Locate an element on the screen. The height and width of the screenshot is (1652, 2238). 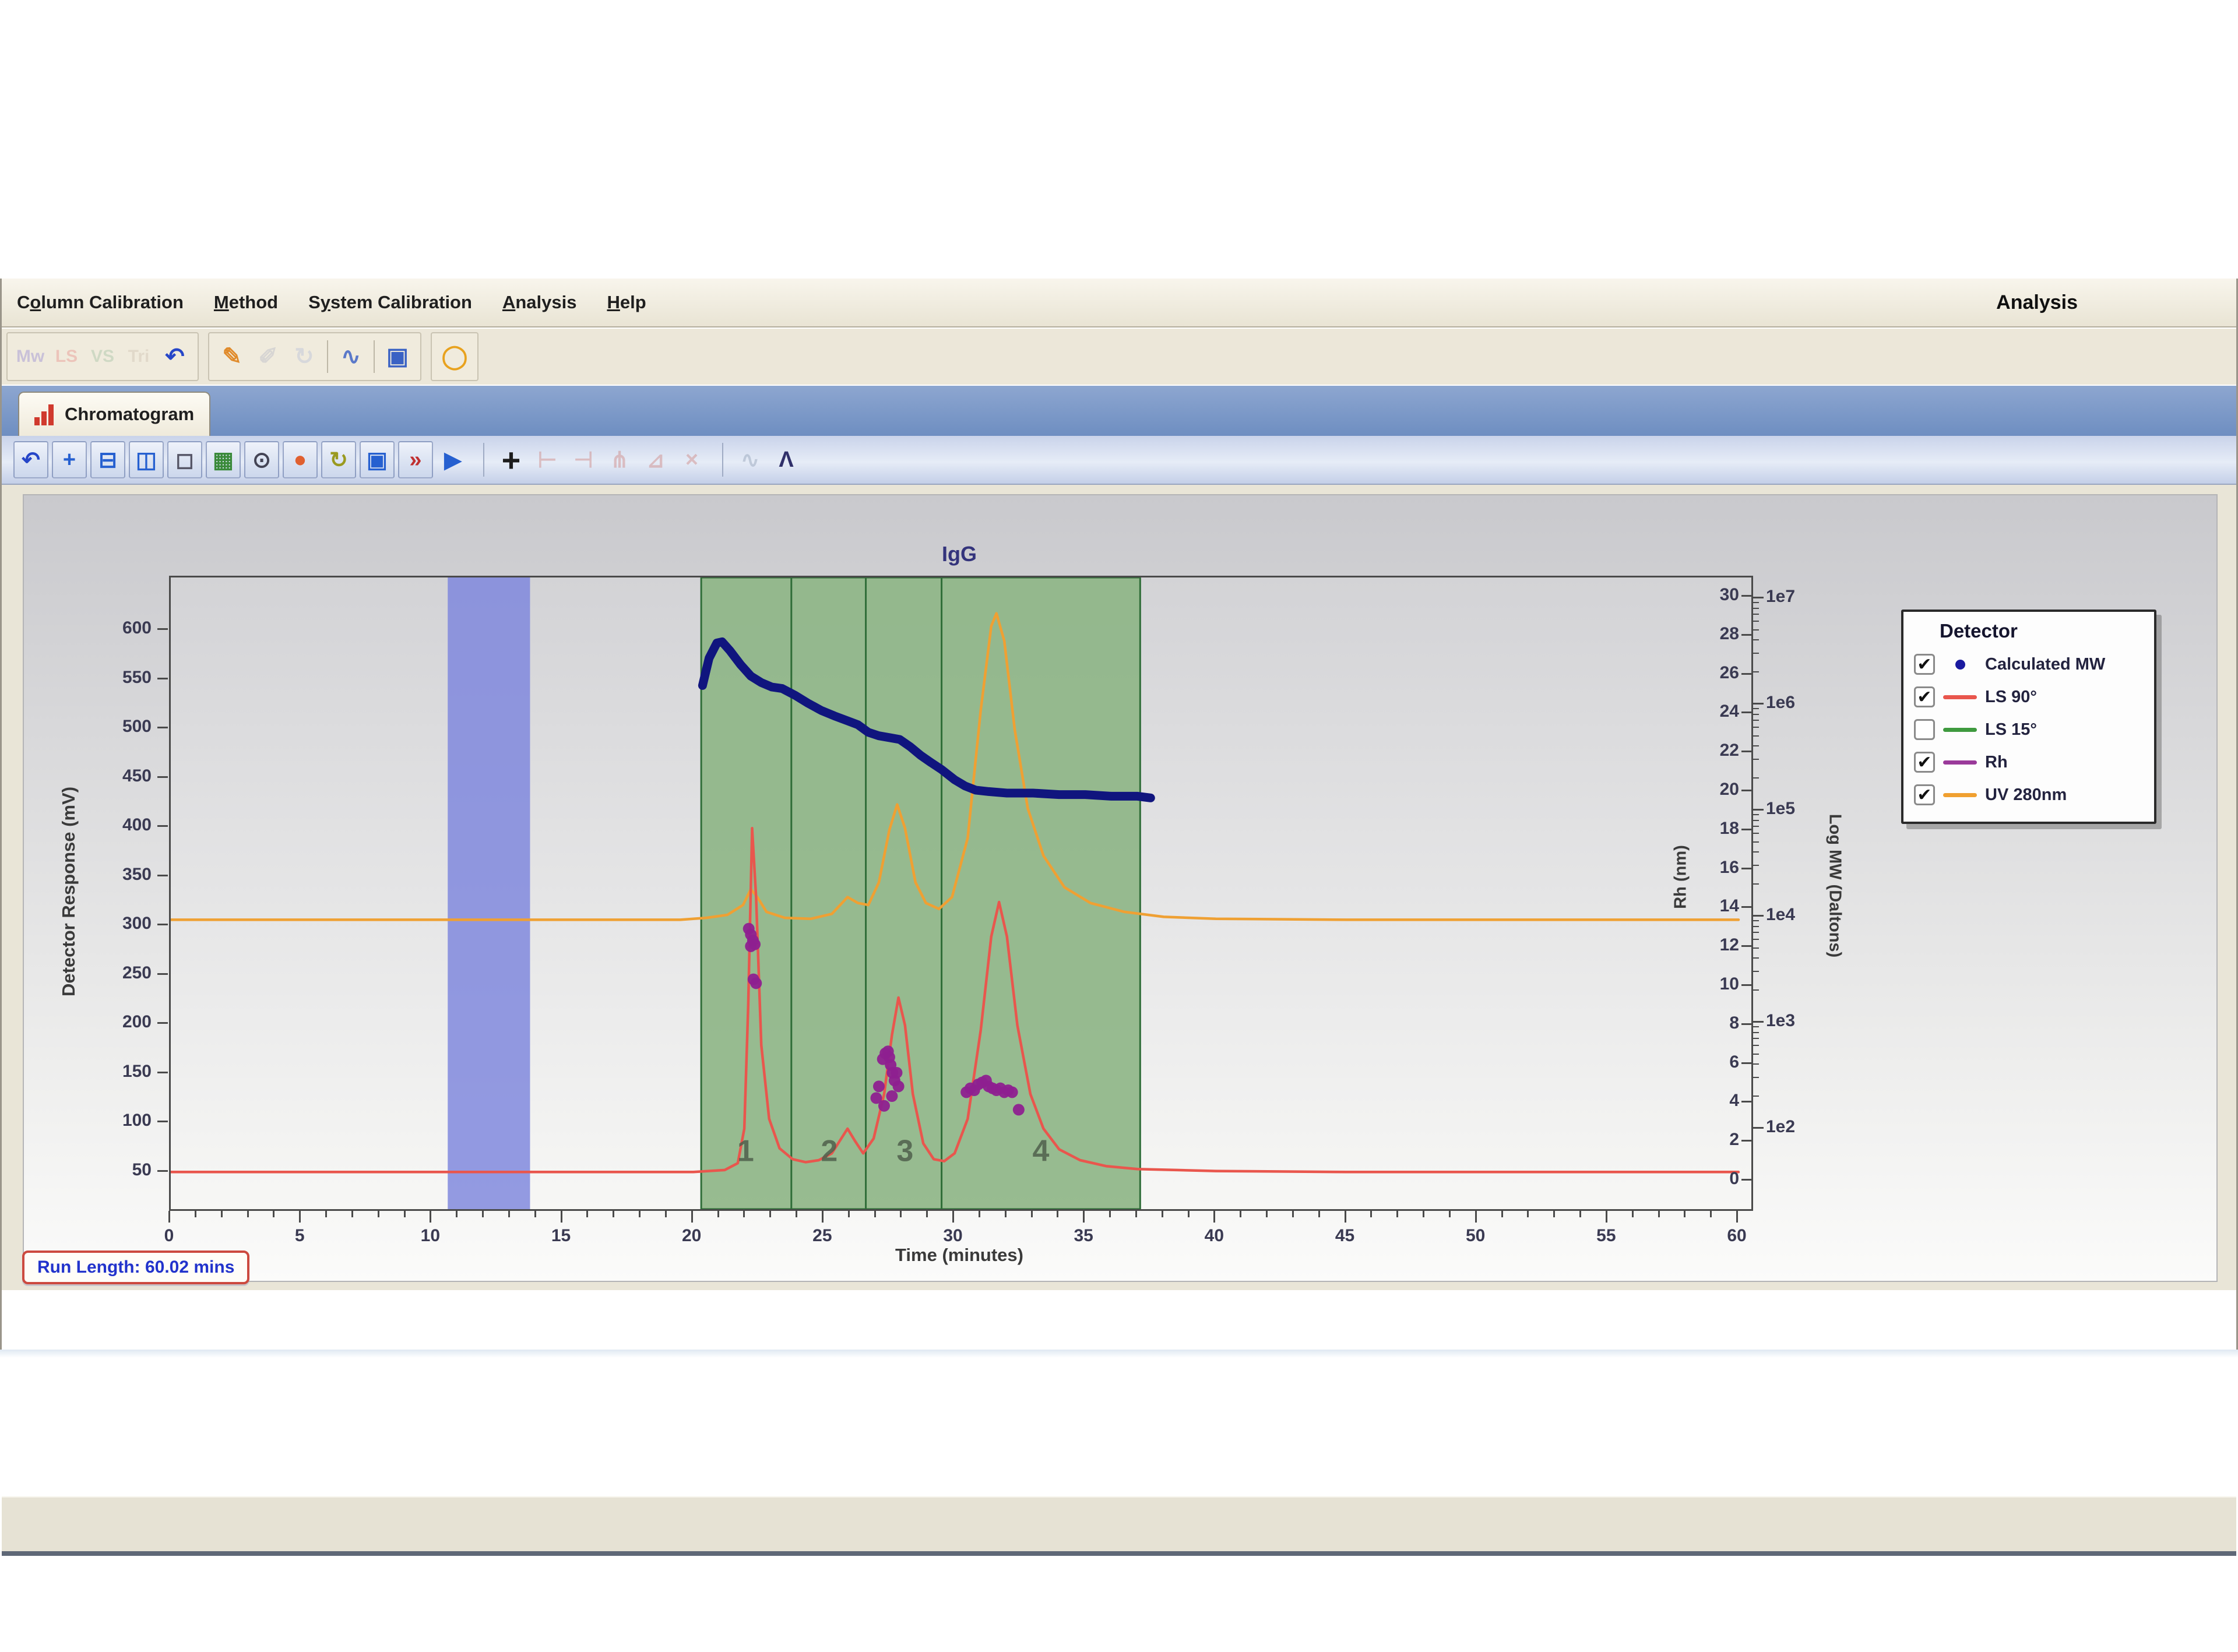
menu-method: Method is located at coordinates (246, 302).